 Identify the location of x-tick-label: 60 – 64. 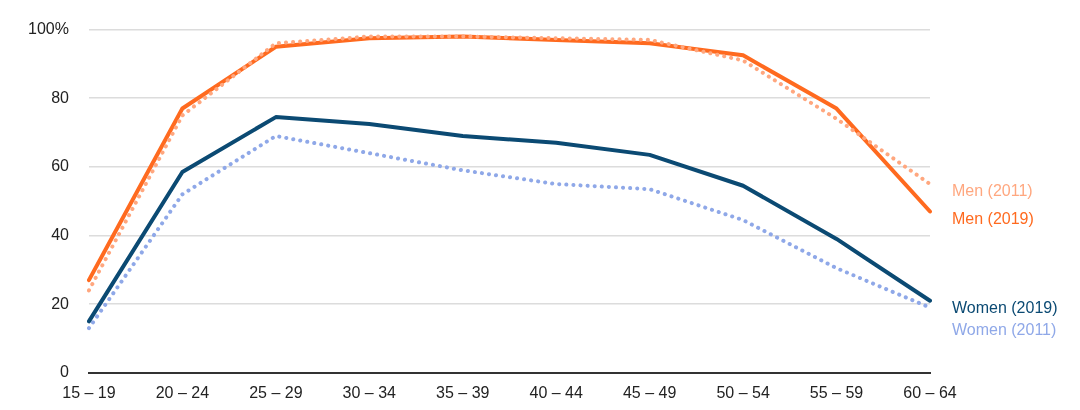
(930, 392).